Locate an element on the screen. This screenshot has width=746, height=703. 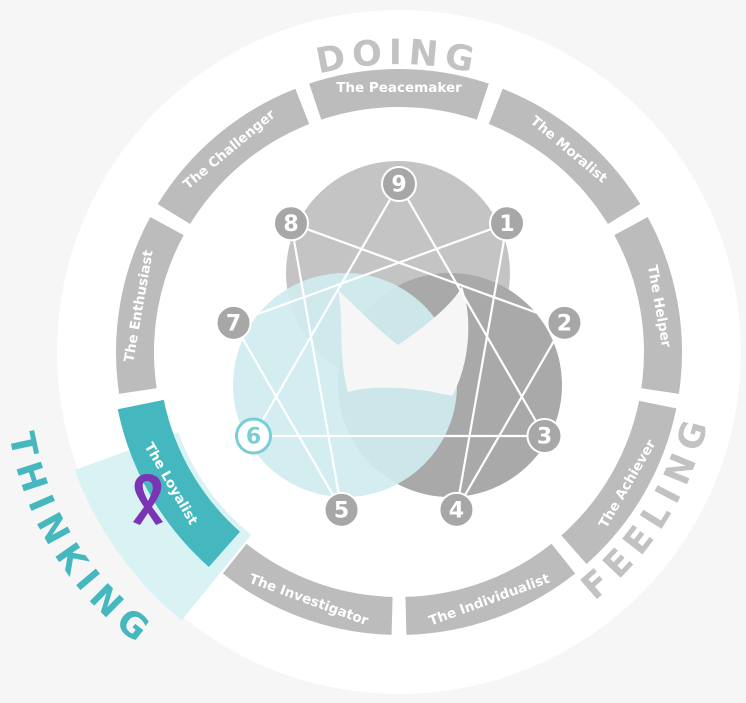
node-5: 5 is located at coordinates (341, 509).